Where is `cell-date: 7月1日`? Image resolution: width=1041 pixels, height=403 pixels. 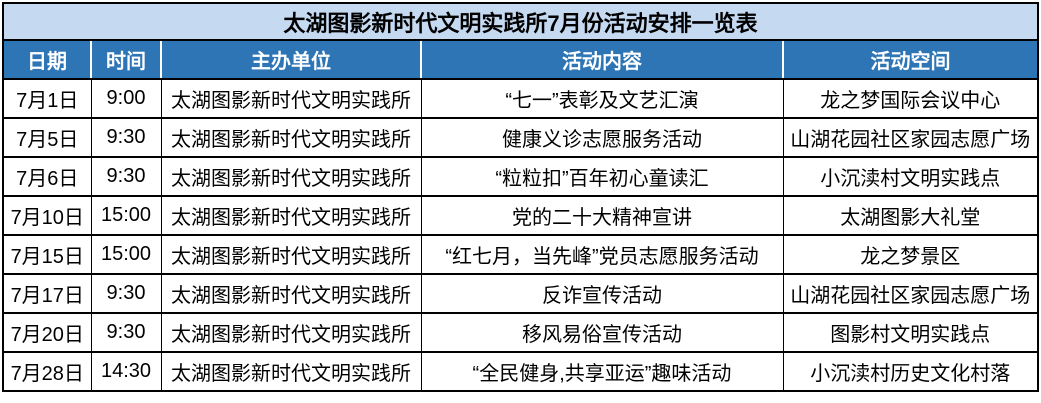
cell-date: 7月1日 is located at coordinates (47, 98).